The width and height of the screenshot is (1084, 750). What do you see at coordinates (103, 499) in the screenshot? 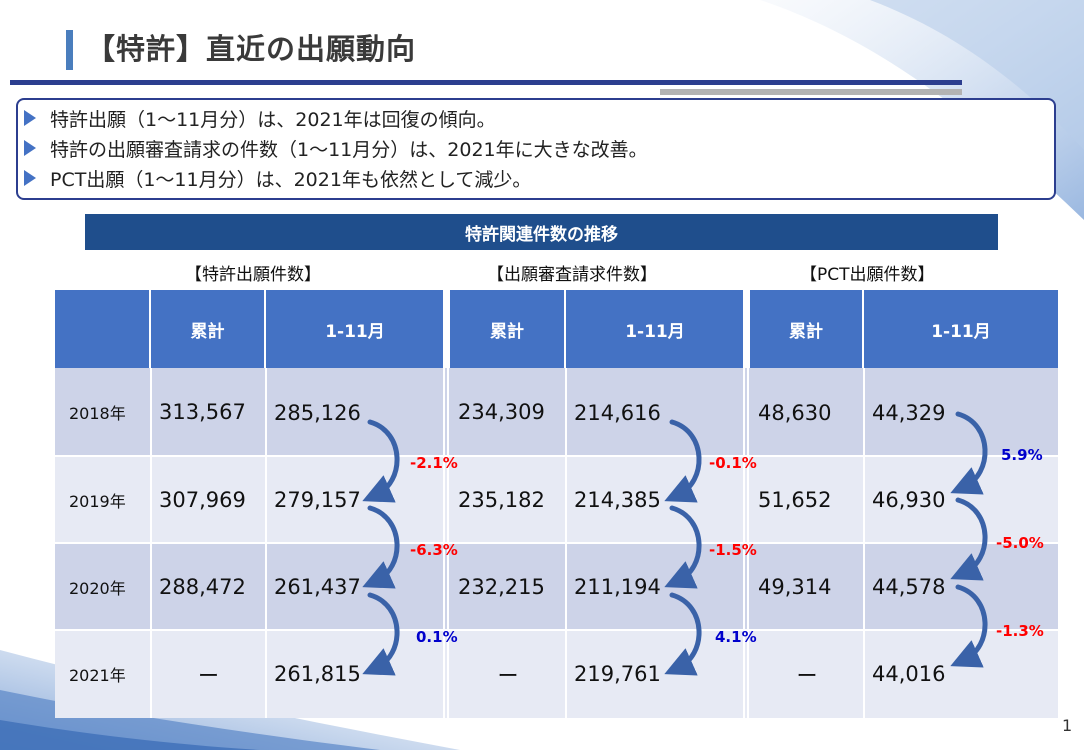
I see `year-cell: 2019年` at bounding box center [103, 499].